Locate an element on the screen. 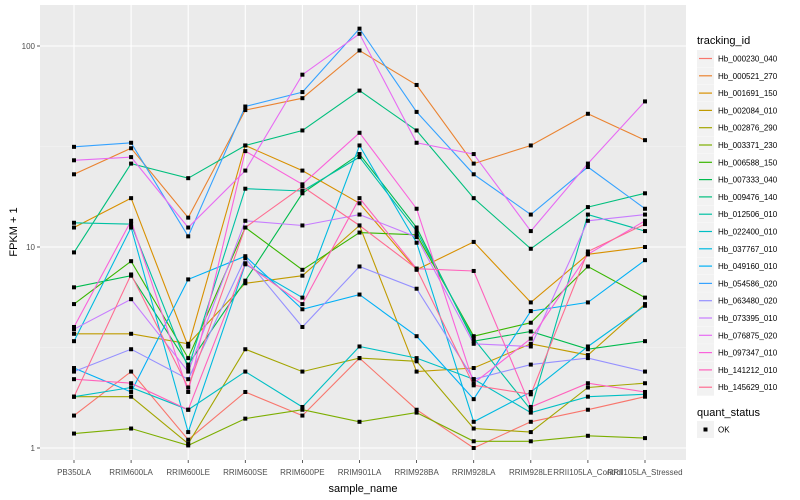 Image resolution: width=800 pixels, height=500 pixels. legend-label: Hb_054586_020 is located at coordinates (748, 283).